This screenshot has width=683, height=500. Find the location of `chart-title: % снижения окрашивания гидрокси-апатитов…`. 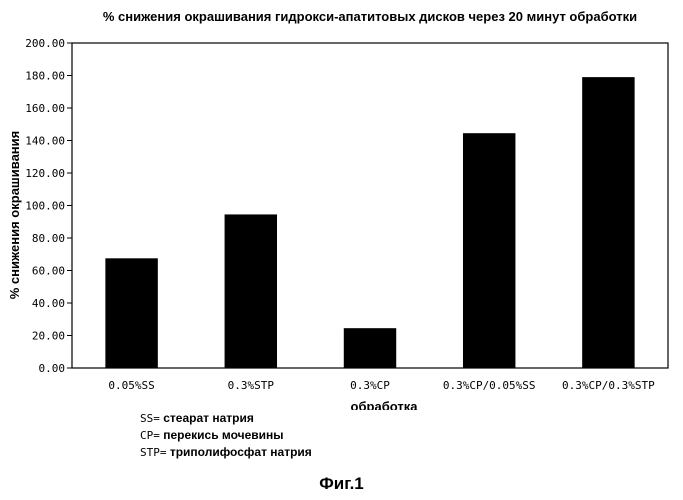

chart-title: % снижения окрашивания гидрокси-апатитов… is located at coordinates (370, 16).